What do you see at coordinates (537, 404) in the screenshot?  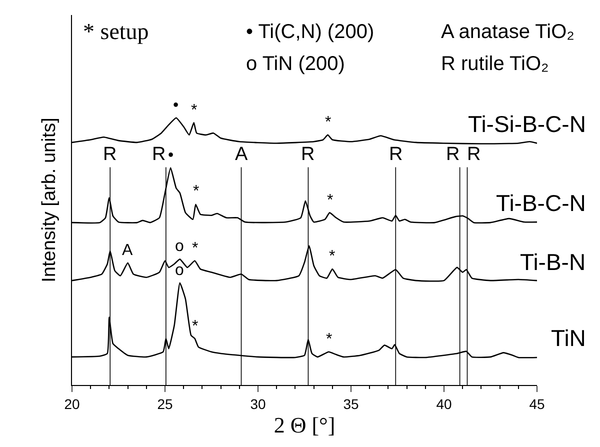 I see `x-tick-label: 45` at bounding box center [537, 404].